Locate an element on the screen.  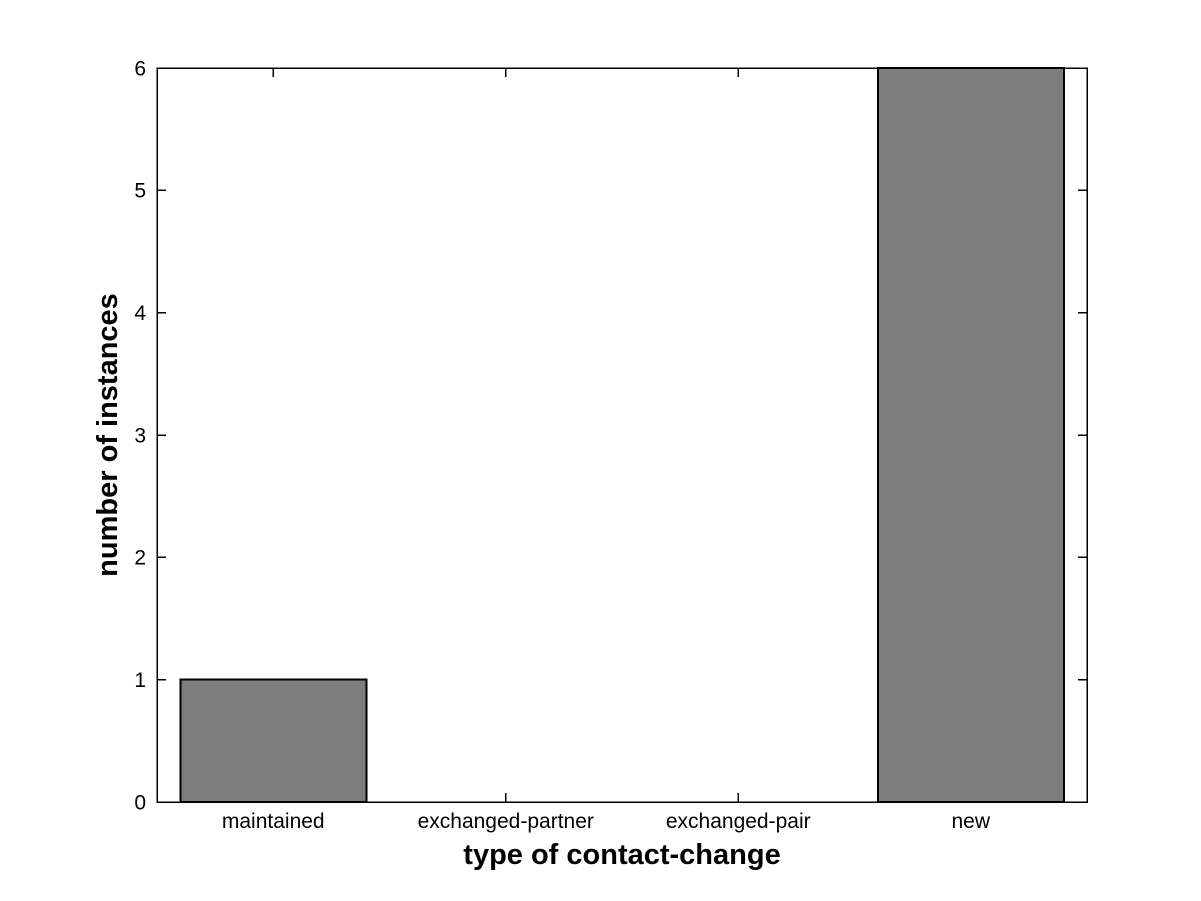
y-axis-label: number of instances is located at coordinates (108, 435).